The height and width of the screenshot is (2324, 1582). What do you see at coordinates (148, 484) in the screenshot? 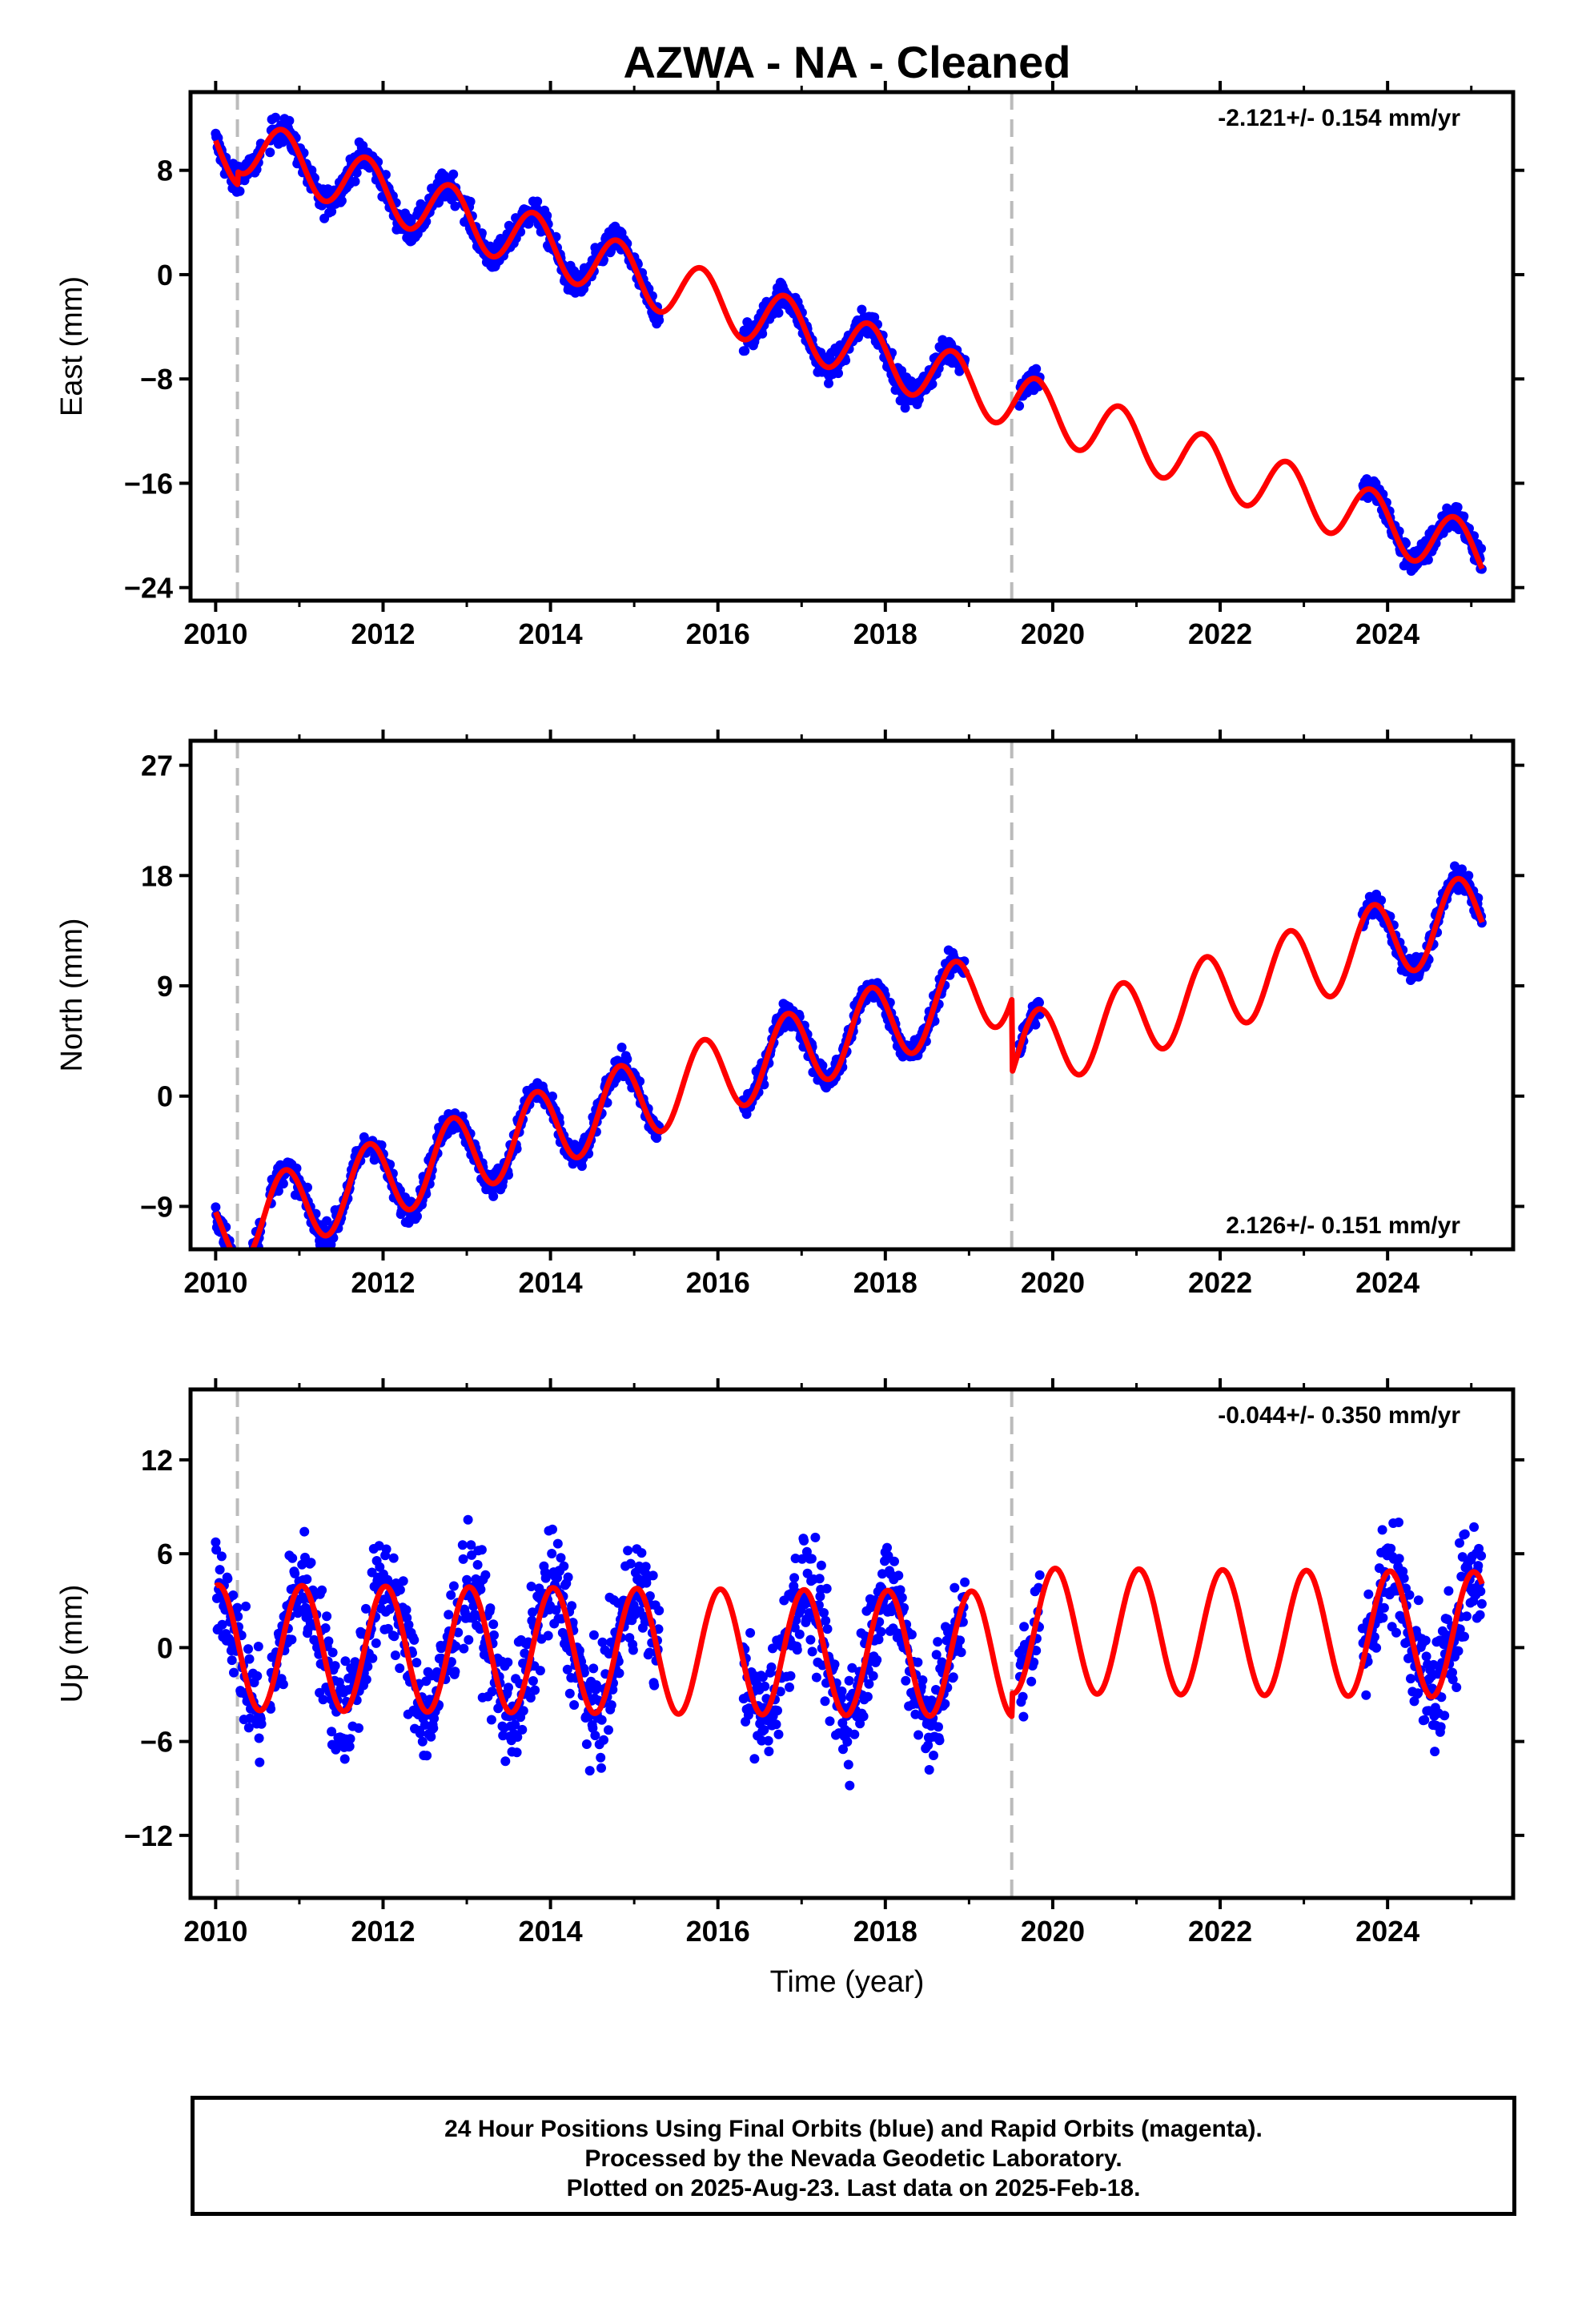
I see `y-tick-label: −16` at bounding box center [148, 484].